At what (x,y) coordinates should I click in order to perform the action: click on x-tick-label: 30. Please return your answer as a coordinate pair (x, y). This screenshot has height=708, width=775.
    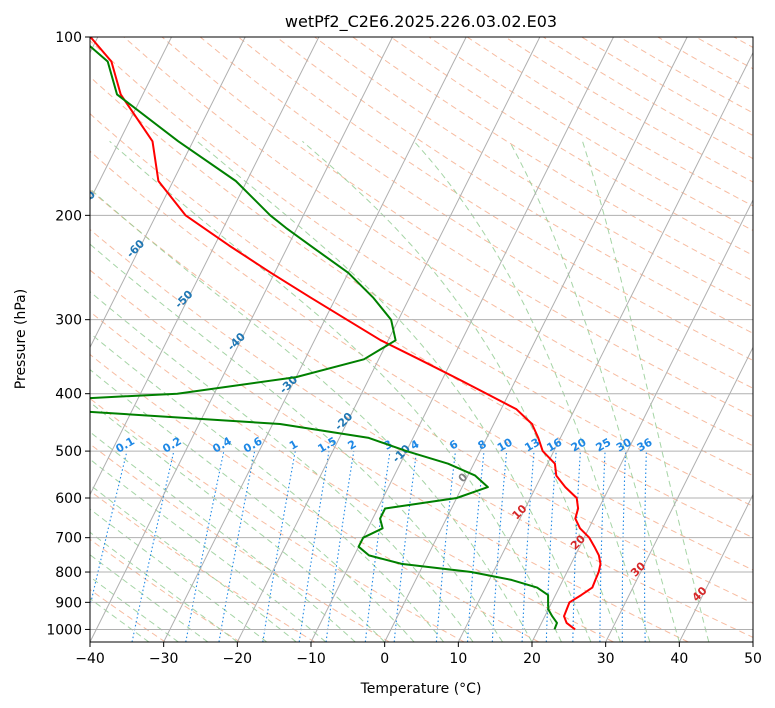
    Looking at the image, I should click on (606, 659).